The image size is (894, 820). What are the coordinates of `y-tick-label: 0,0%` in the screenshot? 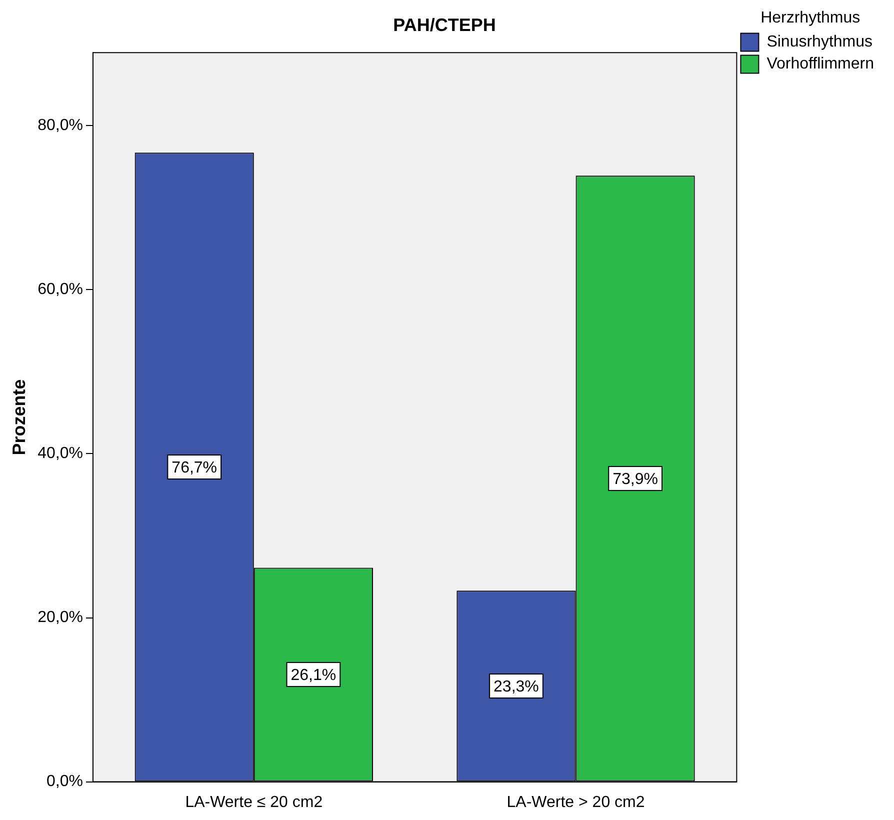 It's located at (64, 781).